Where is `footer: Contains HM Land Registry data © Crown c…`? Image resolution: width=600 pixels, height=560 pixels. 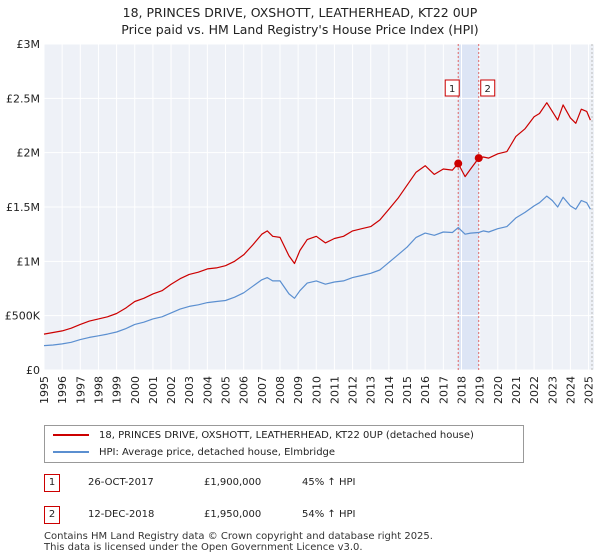 footer: Contains HM Land Registry data © Crown c… is located at coordinates (314, 542).